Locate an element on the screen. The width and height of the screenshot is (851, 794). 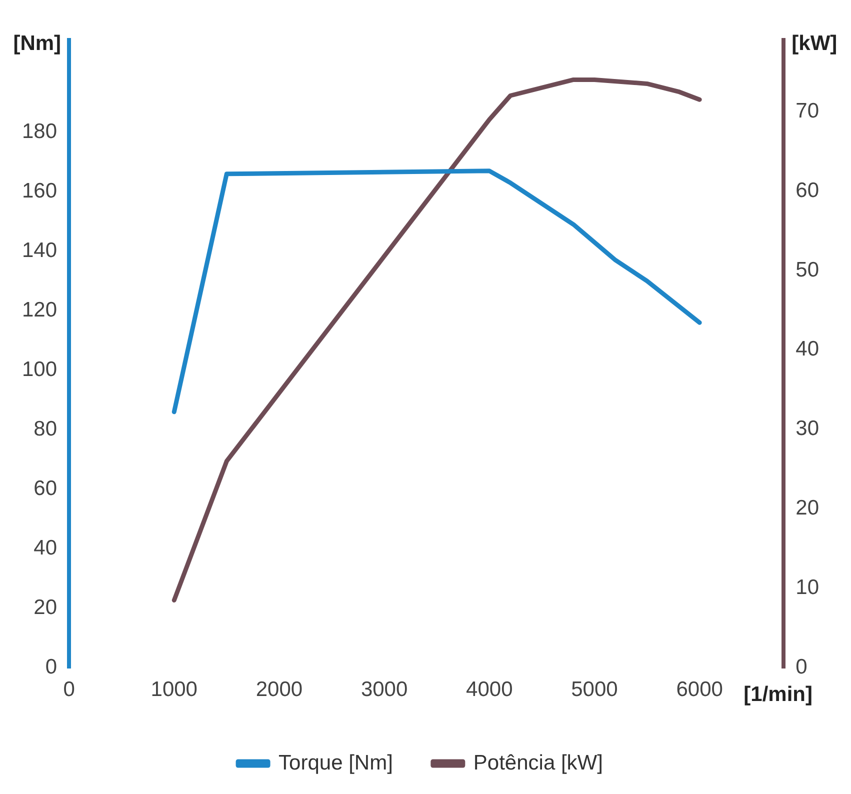
y-tick-label: 140 is located at coordinates (40, 250).